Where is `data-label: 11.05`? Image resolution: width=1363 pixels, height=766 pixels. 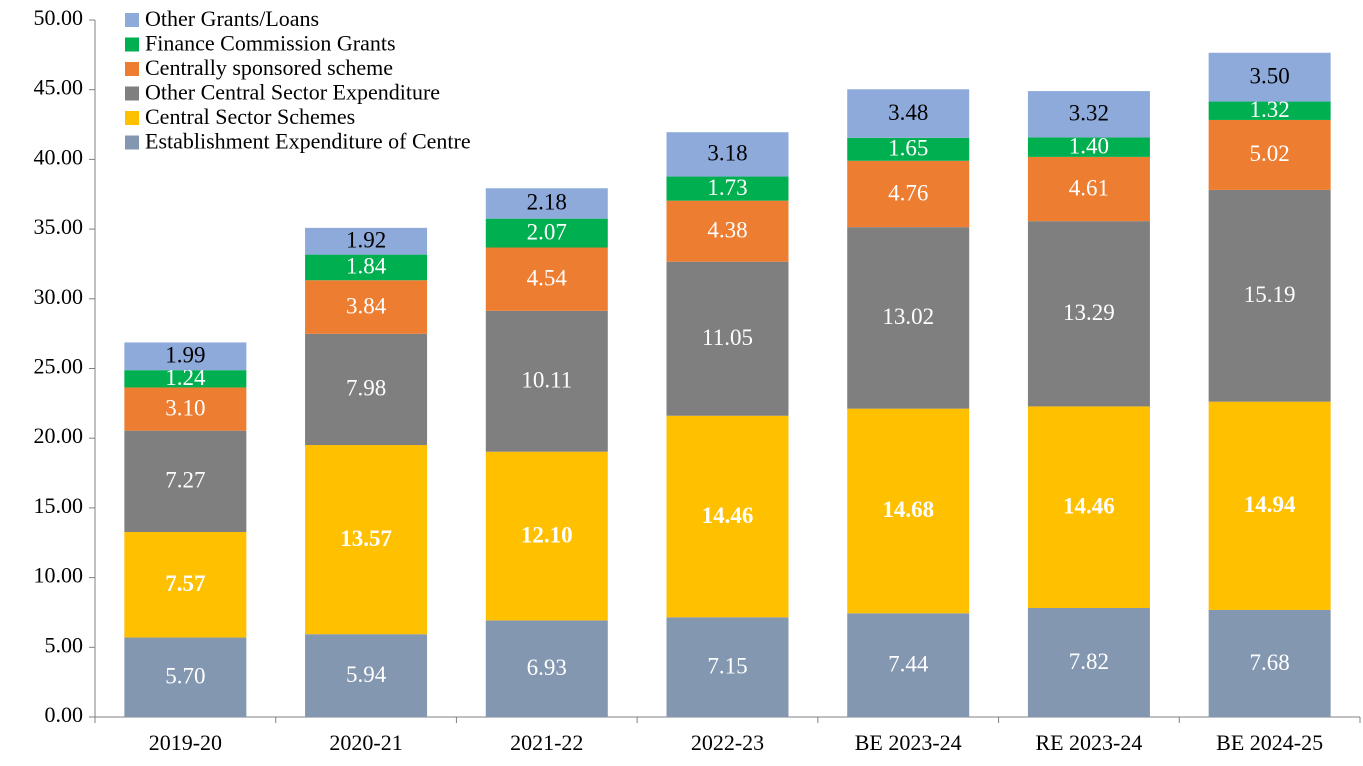 data-label: 11.05 is located at coordinates (727, 337).